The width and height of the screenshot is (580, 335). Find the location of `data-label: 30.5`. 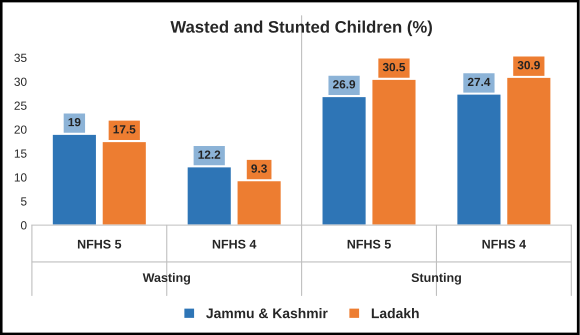

data-label: 30.5 is located at coordinates (394, 67).